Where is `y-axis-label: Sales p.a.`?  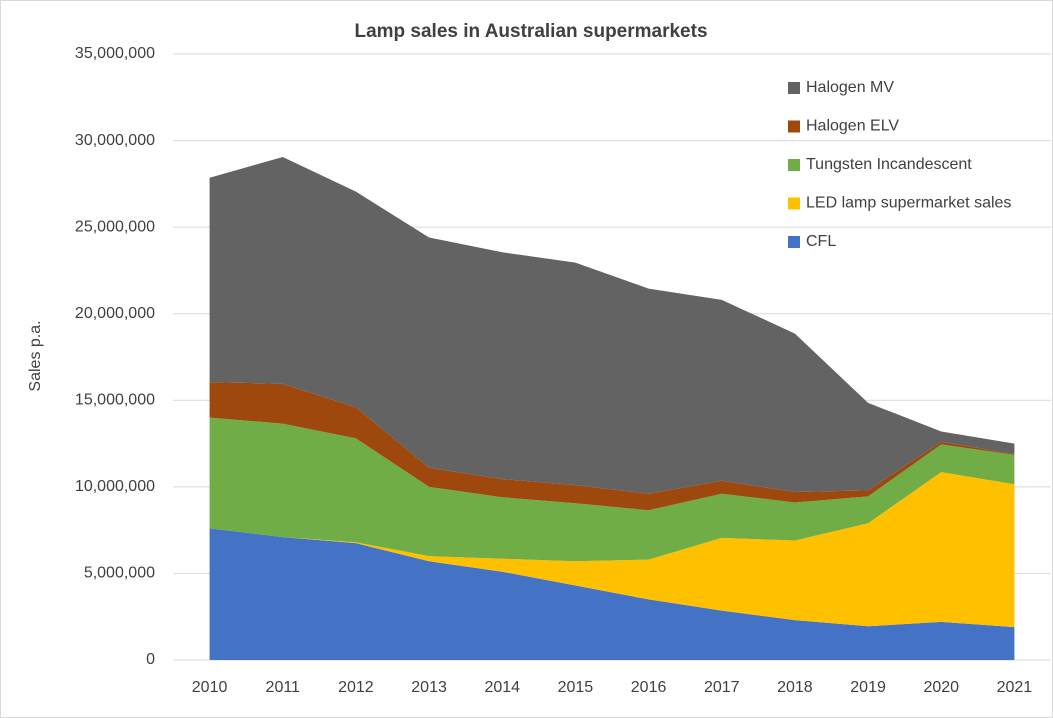
y-axis-label: Sales p.a. is located at coordinates (35, 355).